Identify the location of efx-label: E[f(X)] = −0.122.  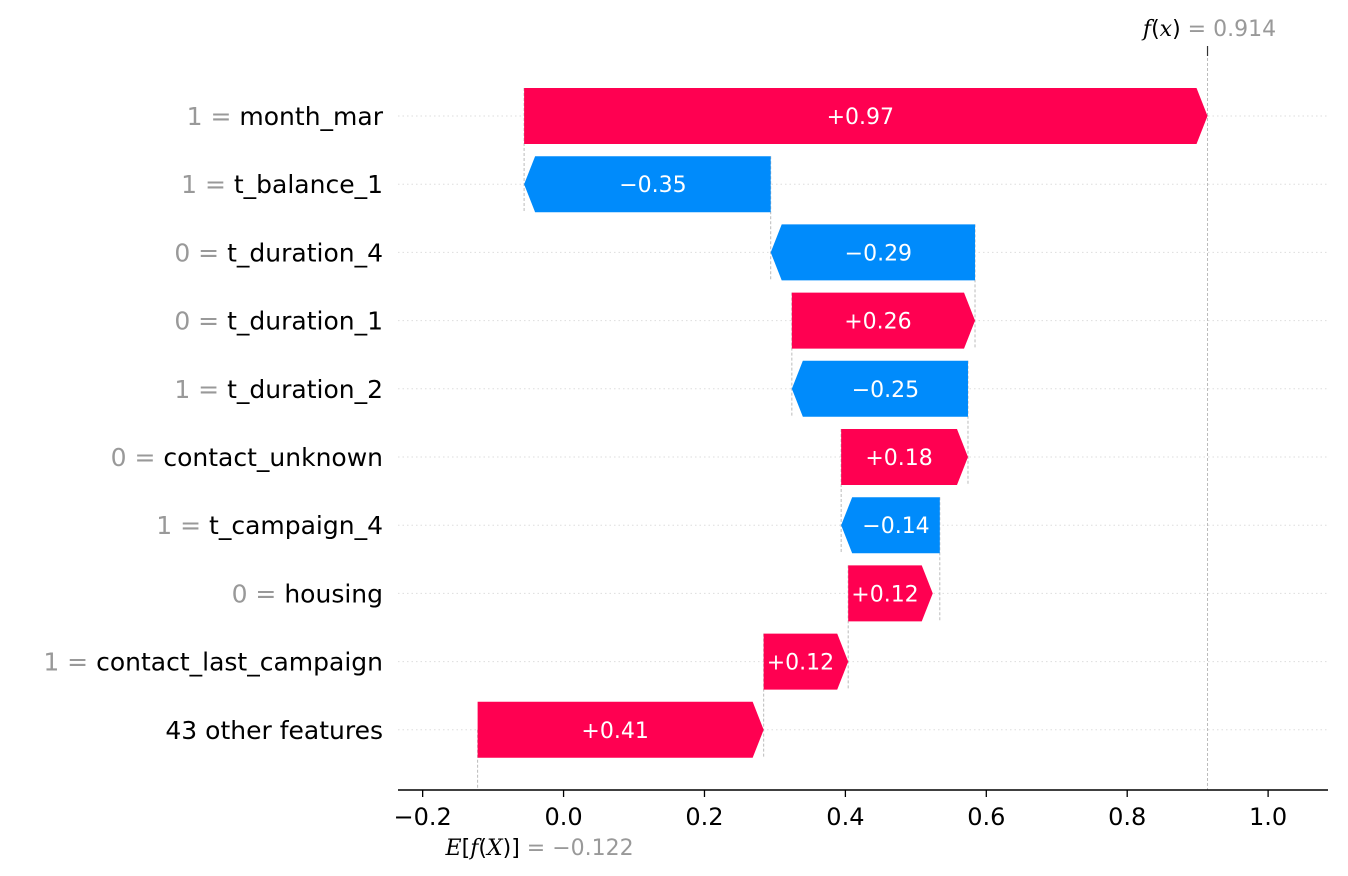
(539, 848).